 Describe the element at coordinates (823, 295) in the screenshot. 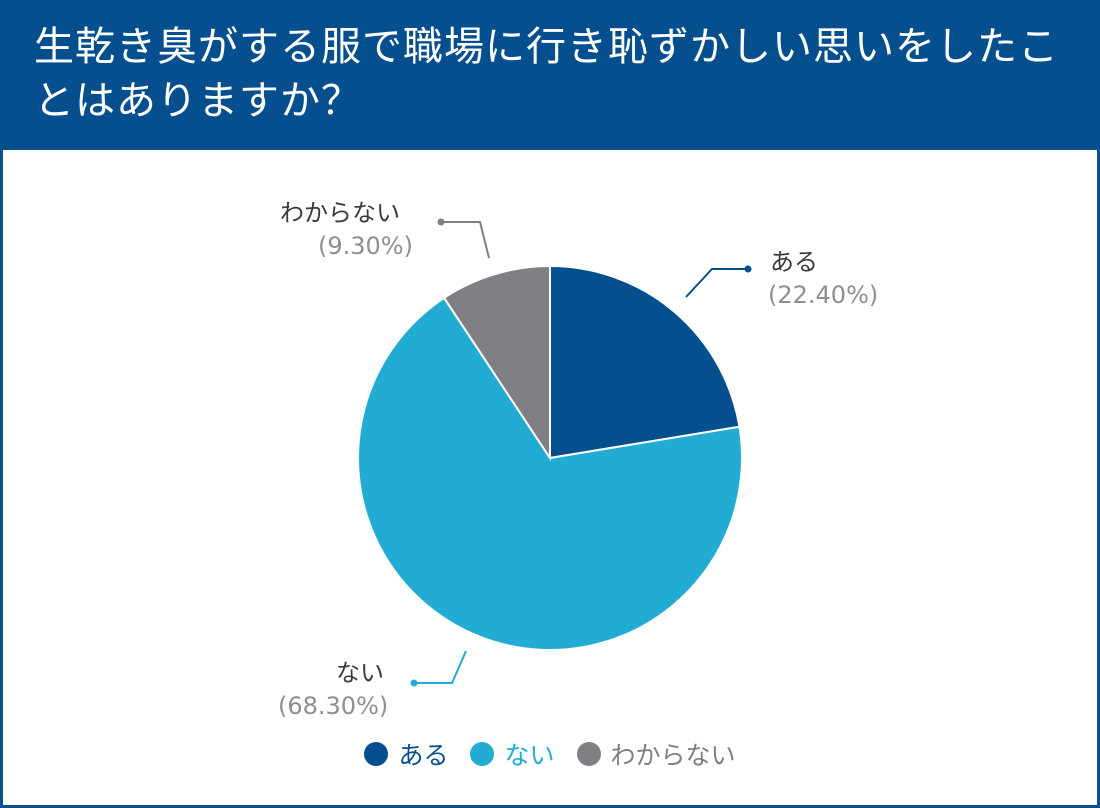

I see `slice-pct-aru: (22.40%)` at that location.